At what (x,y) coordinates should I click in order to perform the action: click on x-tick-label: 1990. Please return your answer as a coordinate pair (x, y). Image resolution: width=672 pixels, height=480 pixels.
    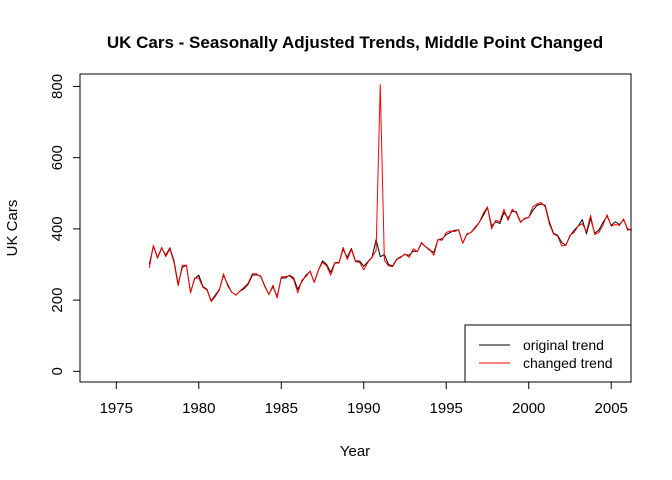
    Looking at the image, I should click on (363, 408).